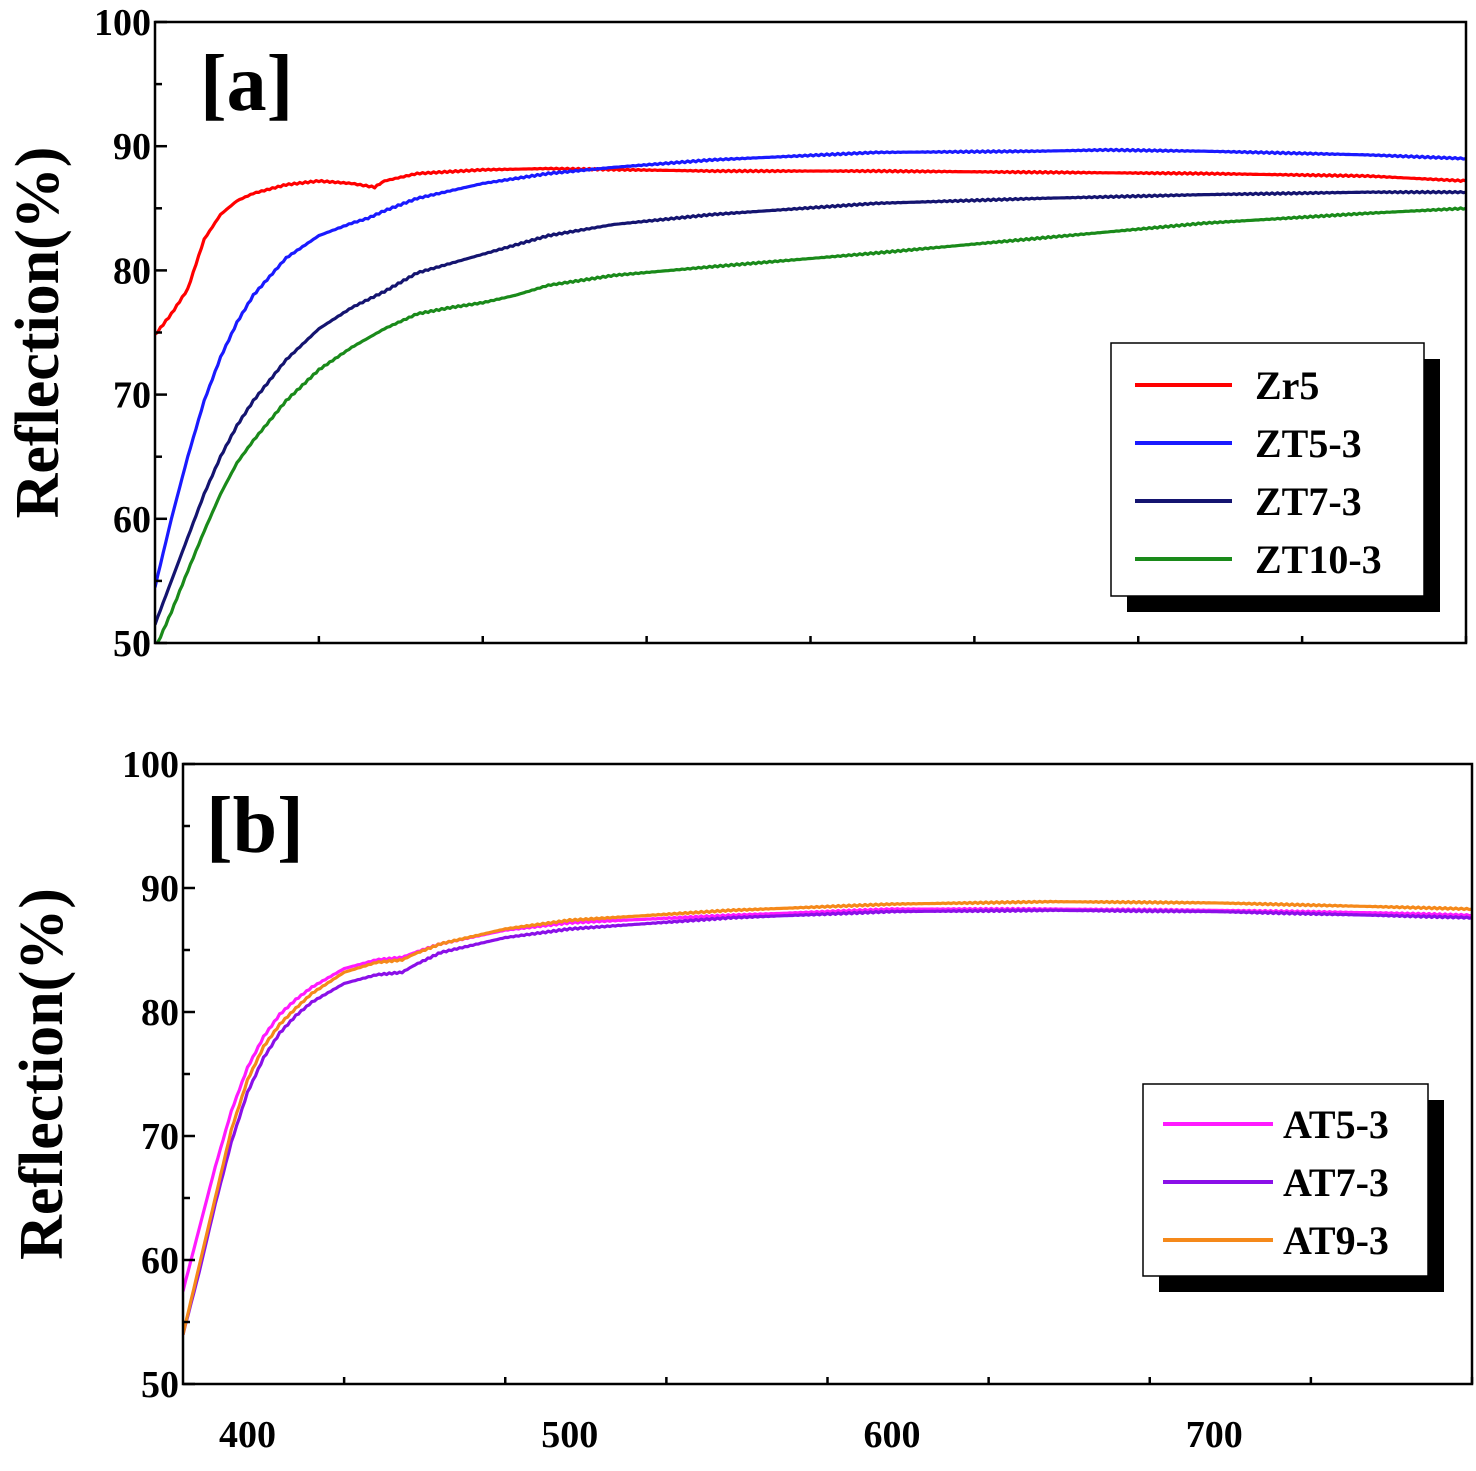 This screenshot has width=1476, height=1471. I want to click on legend-label-zr5: Zr5, so click(1287, 385).